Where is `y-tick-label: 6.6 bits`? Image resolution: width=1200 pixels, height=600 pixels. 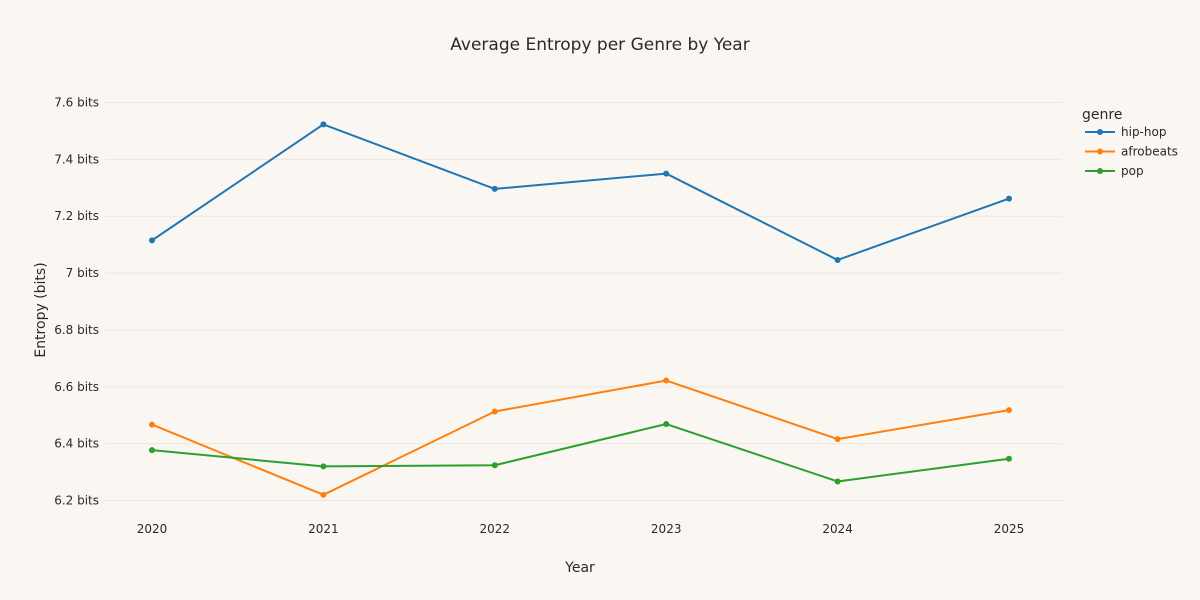
y-tick-label: 6.6 bits is located at coordinates (76, 387).